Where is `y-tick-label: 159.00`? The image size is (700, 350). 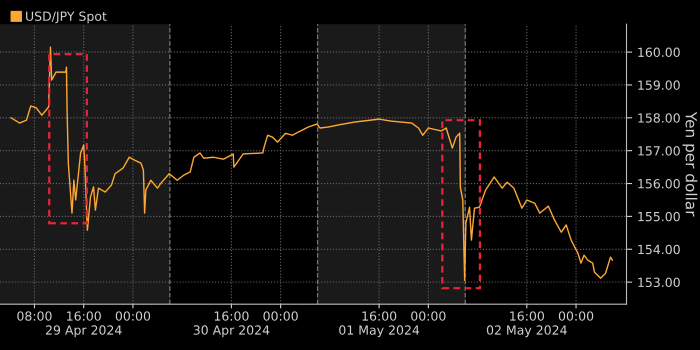 y-tick-label: 159.00 is located at coordinates (659, 85).